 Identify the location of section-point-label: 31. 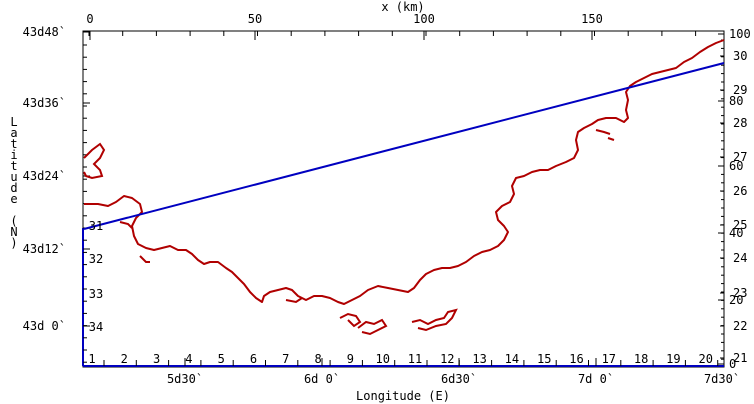
(96, 226).